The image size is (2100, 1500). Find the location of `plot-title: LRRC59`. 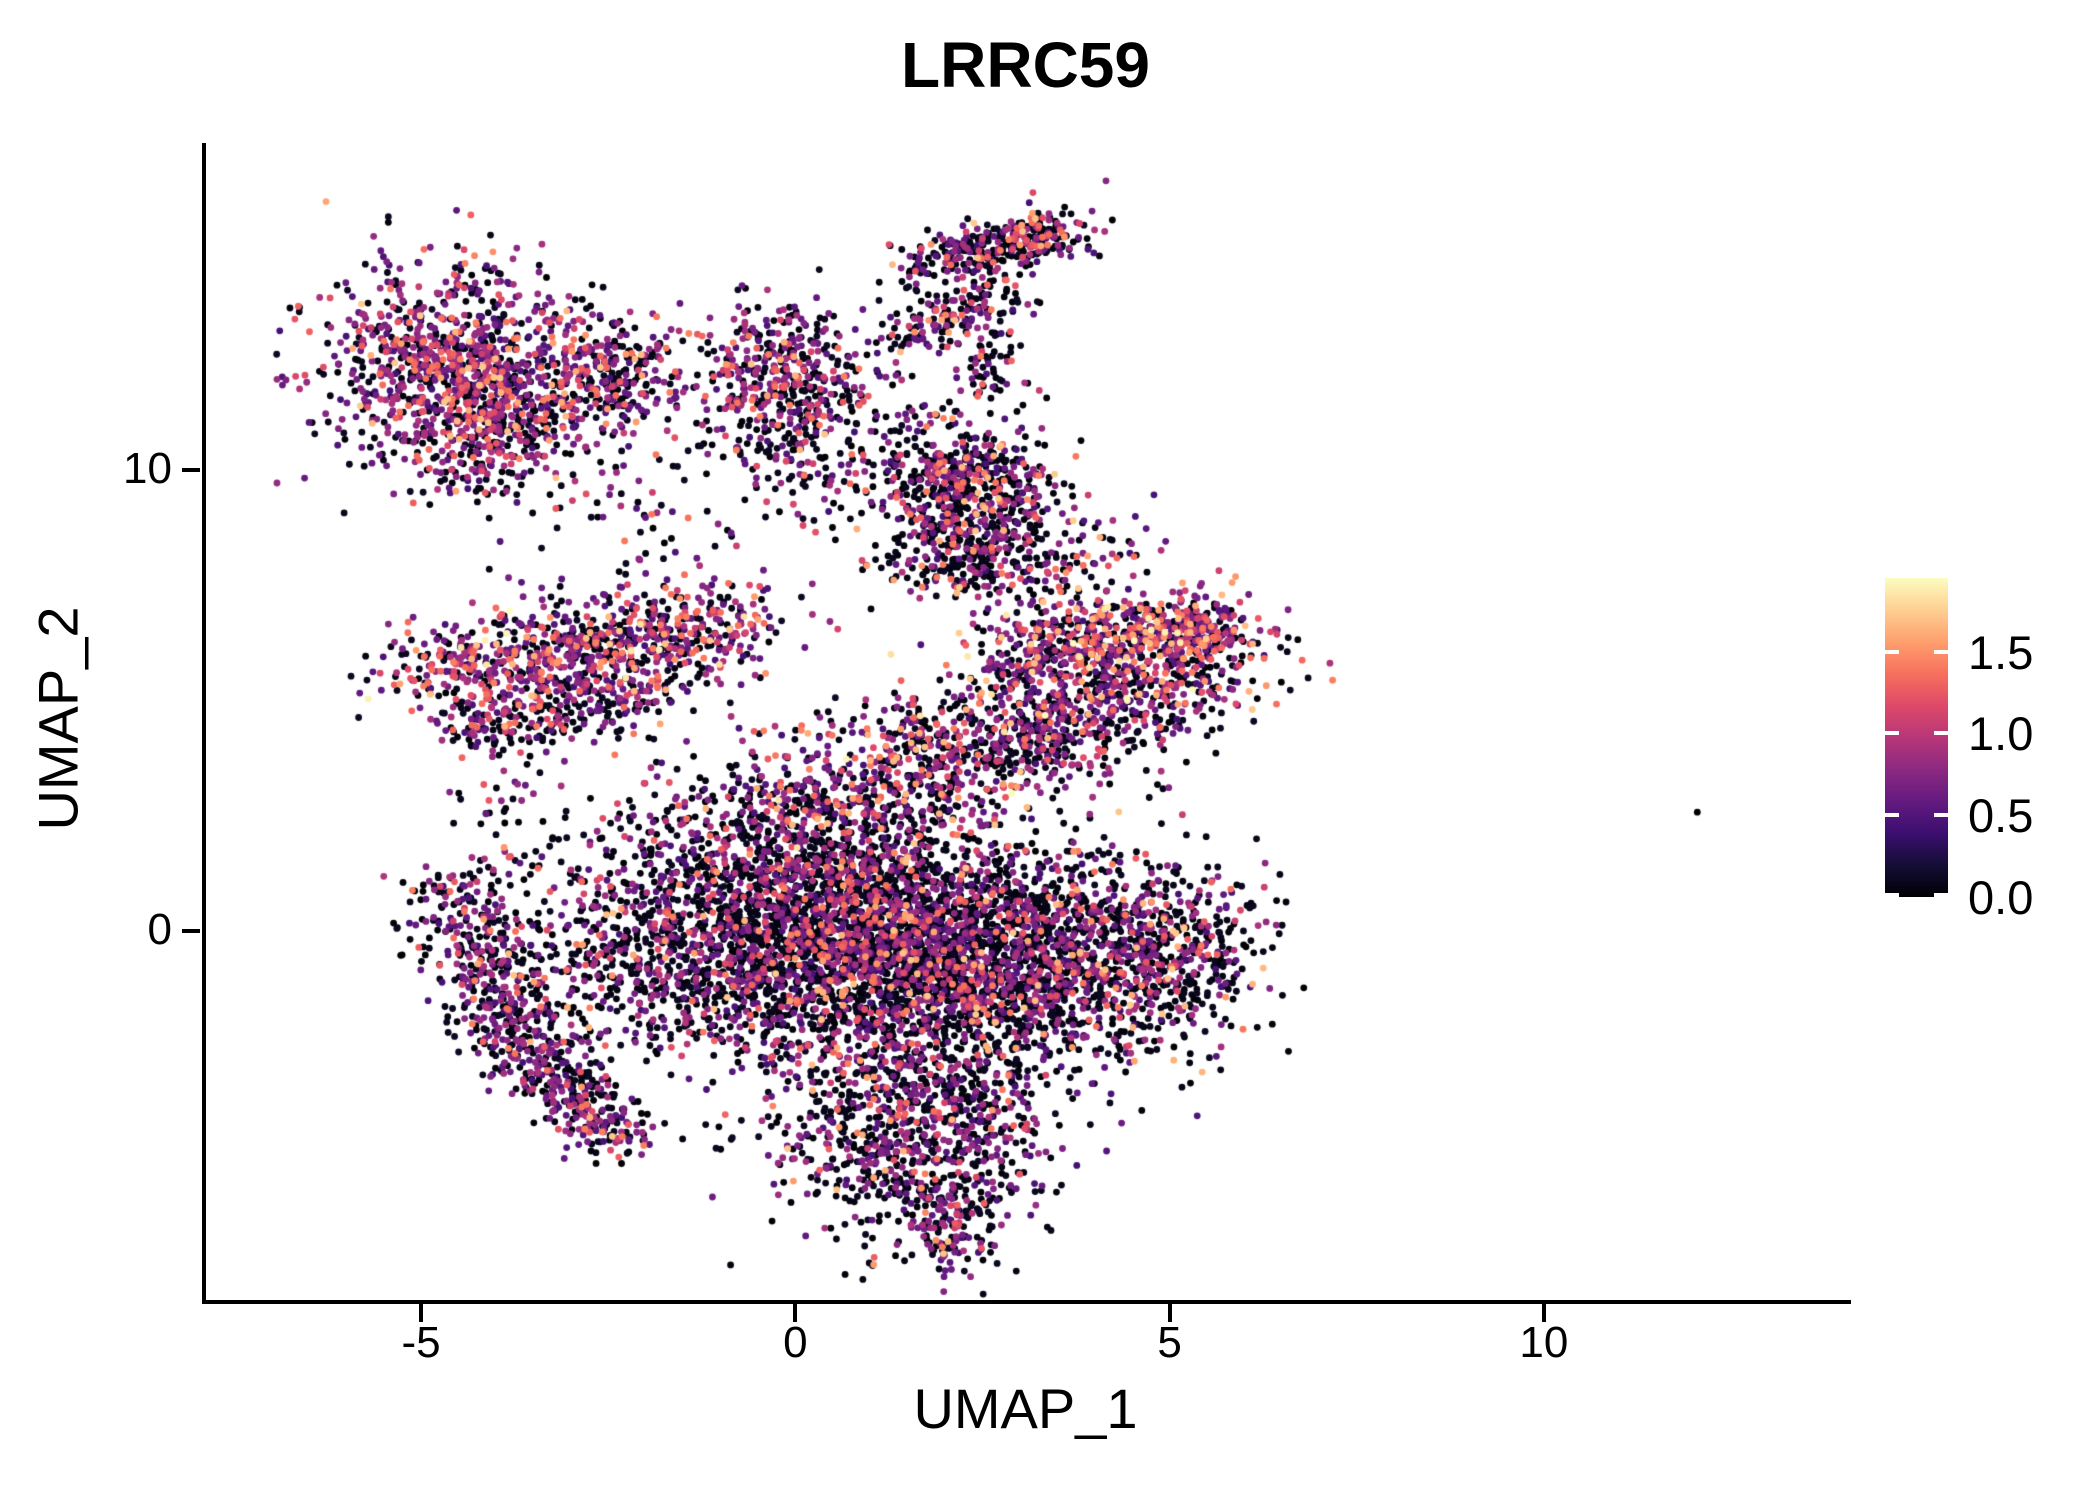

plot-title: LRRC59 is located at coordinates (1025, 65).